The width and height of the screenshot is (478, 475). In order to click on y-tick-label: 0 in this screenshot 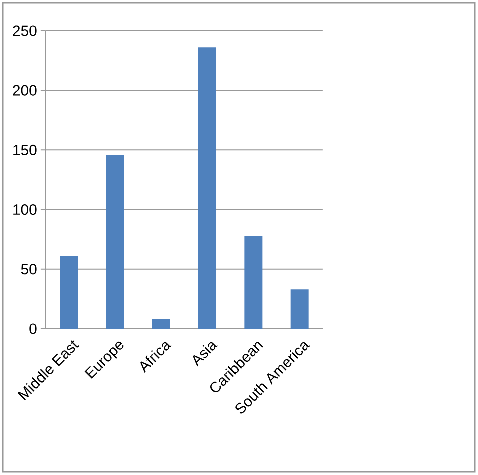, I will do `click(33, 329)`.